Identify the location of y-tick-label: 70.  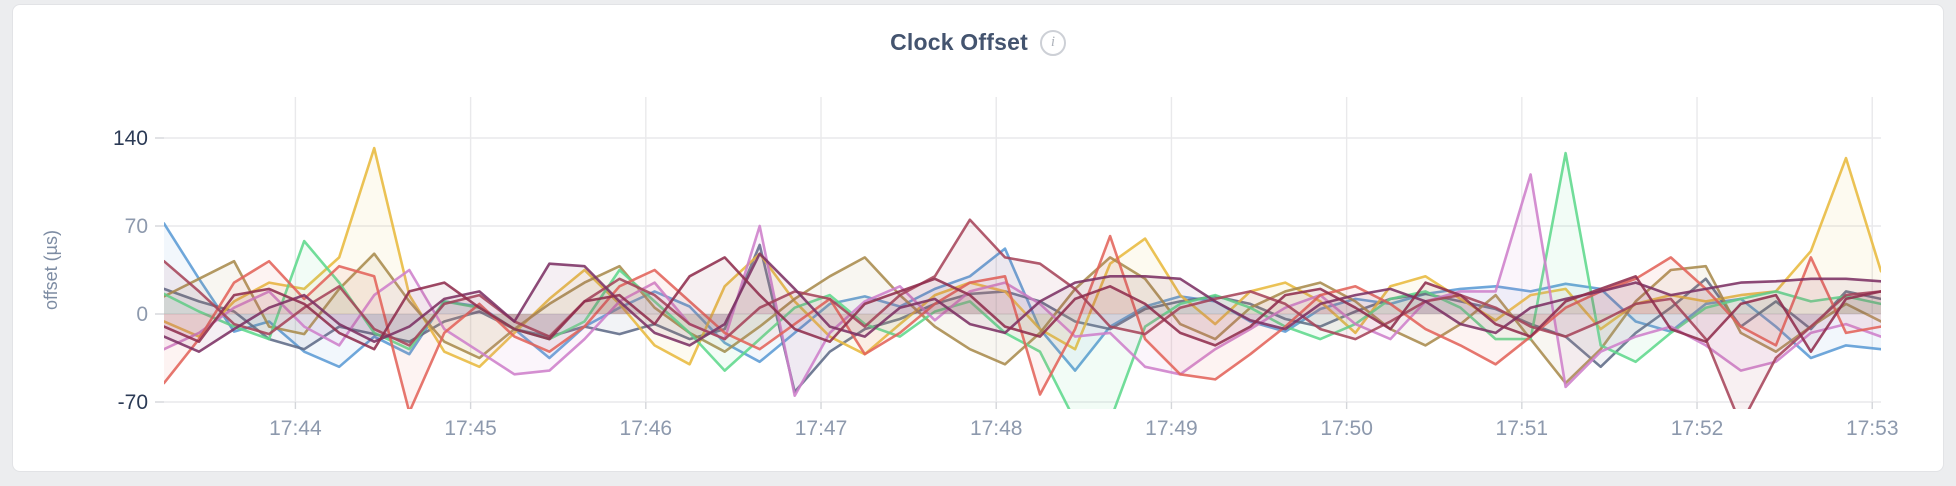
(136, 226).